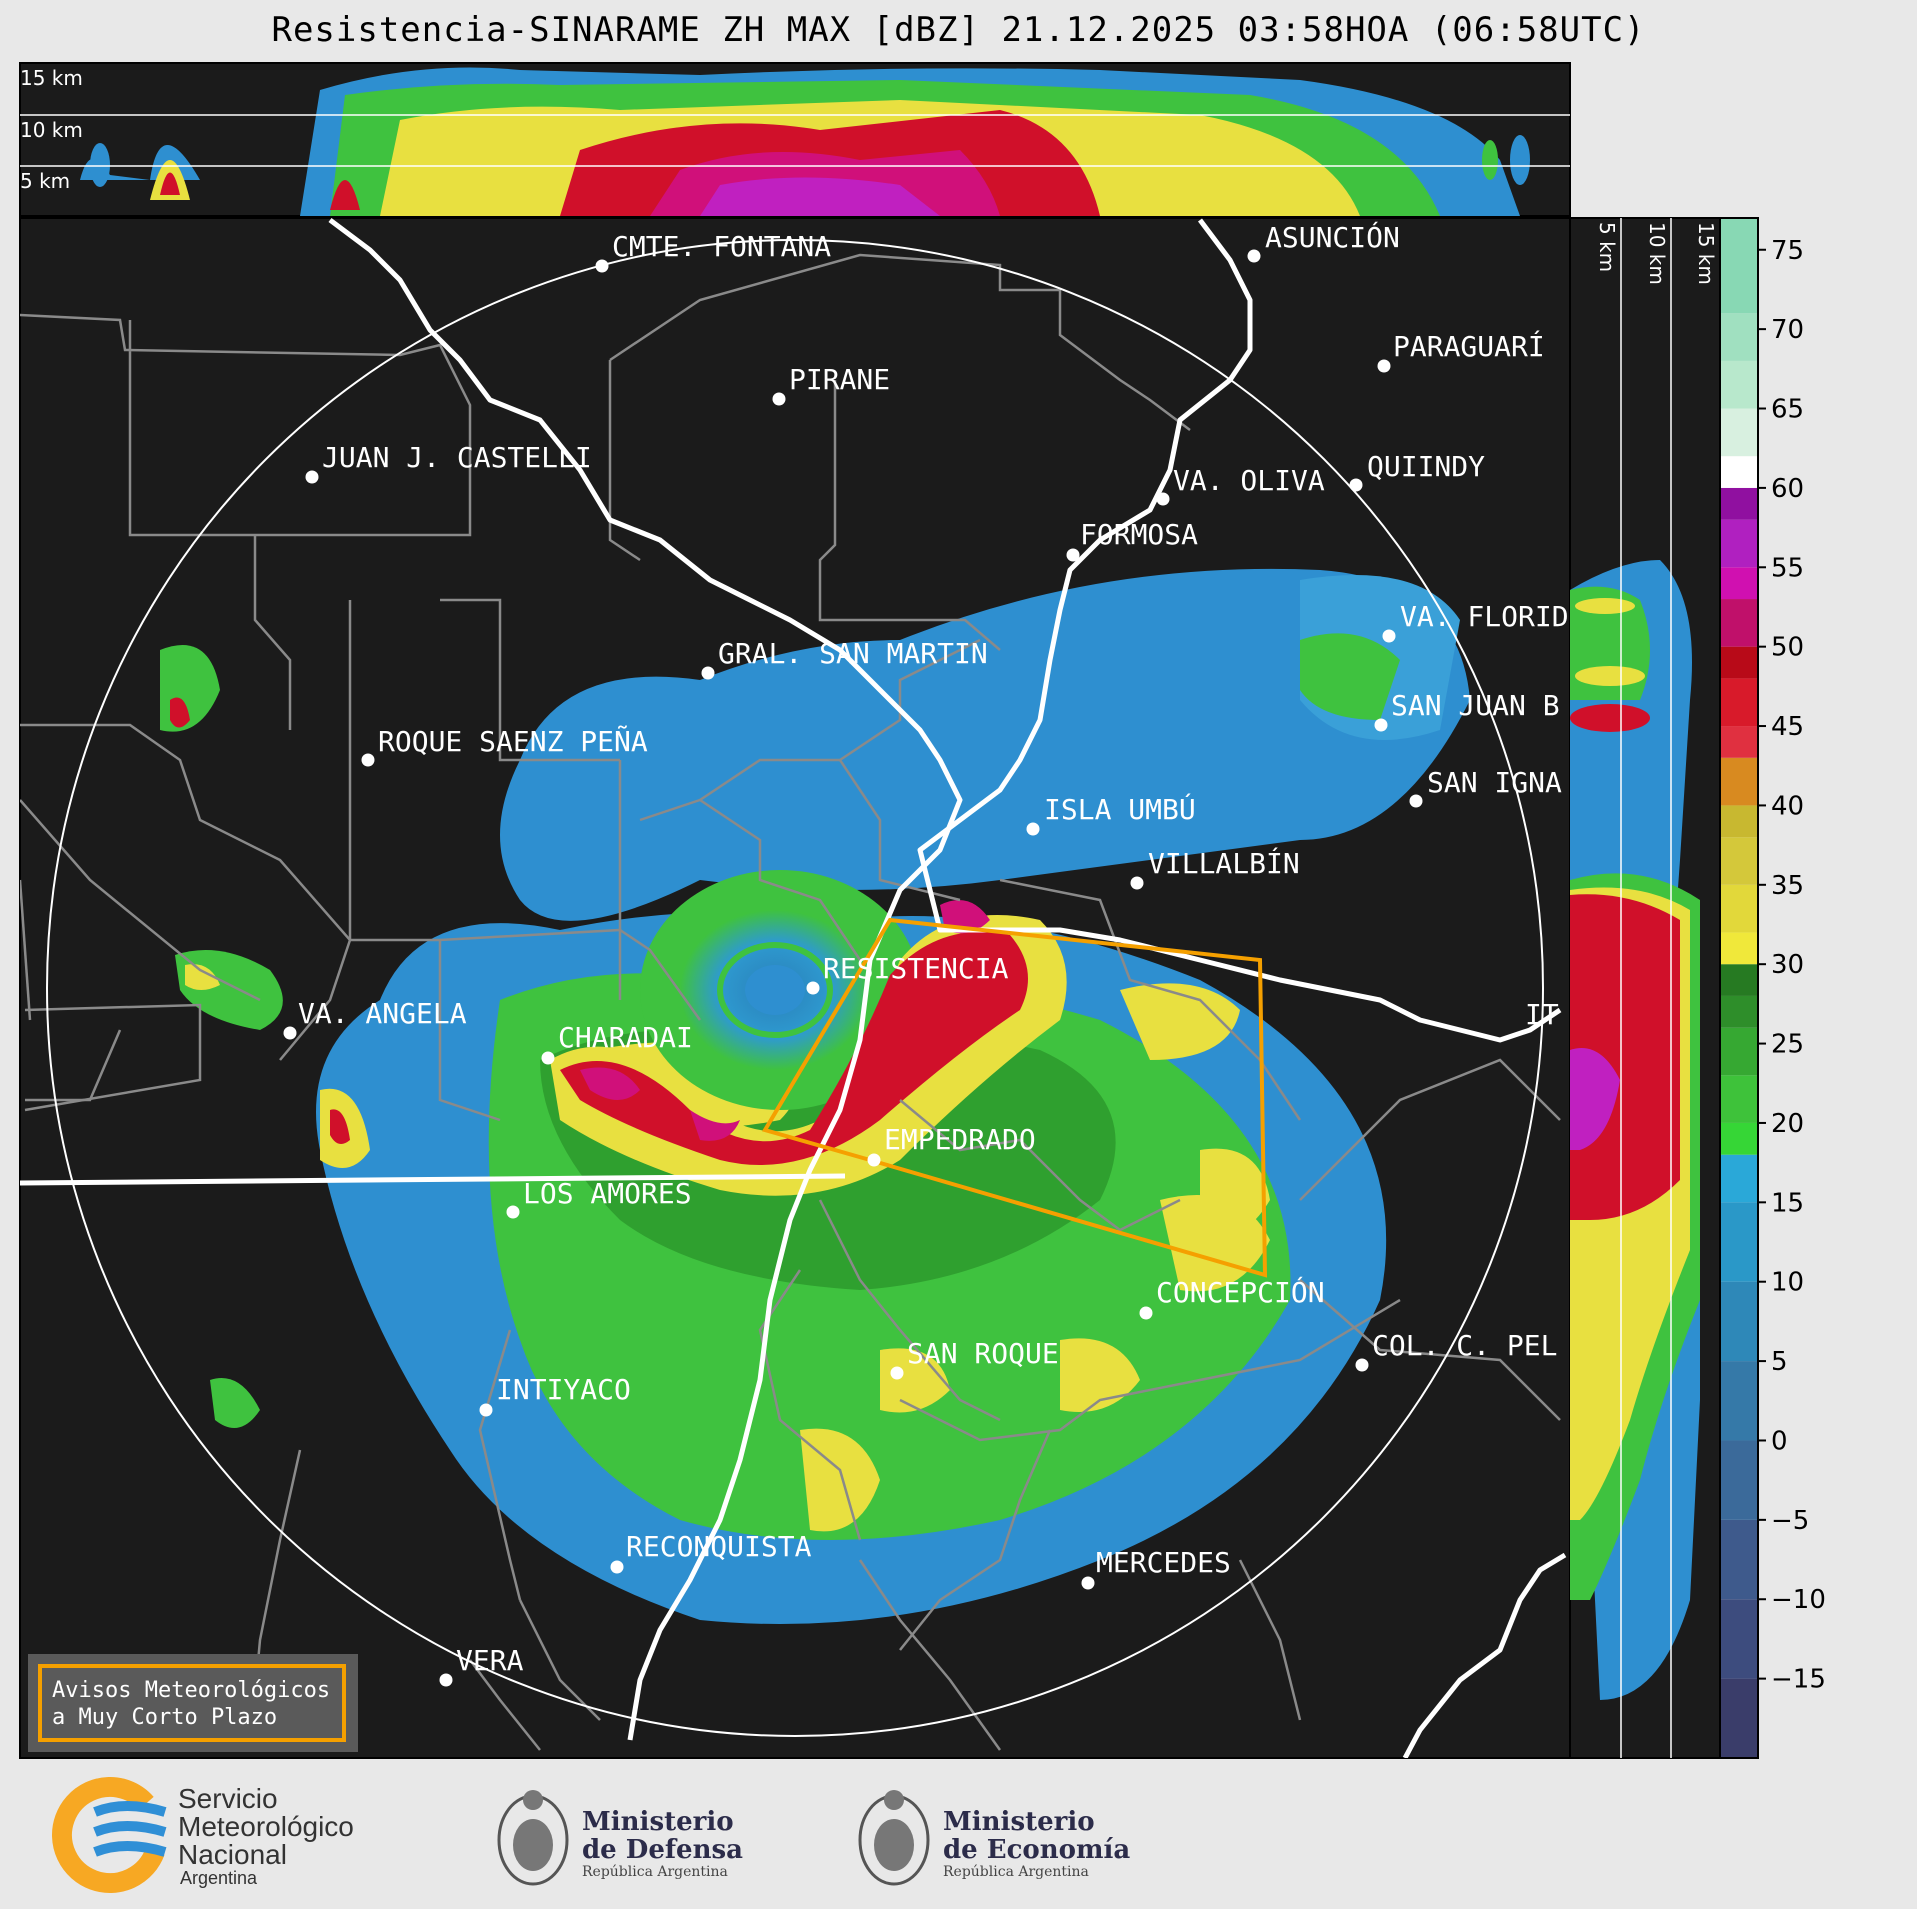  I want to click on economia-coat-of-arms, so click(894, 1838).